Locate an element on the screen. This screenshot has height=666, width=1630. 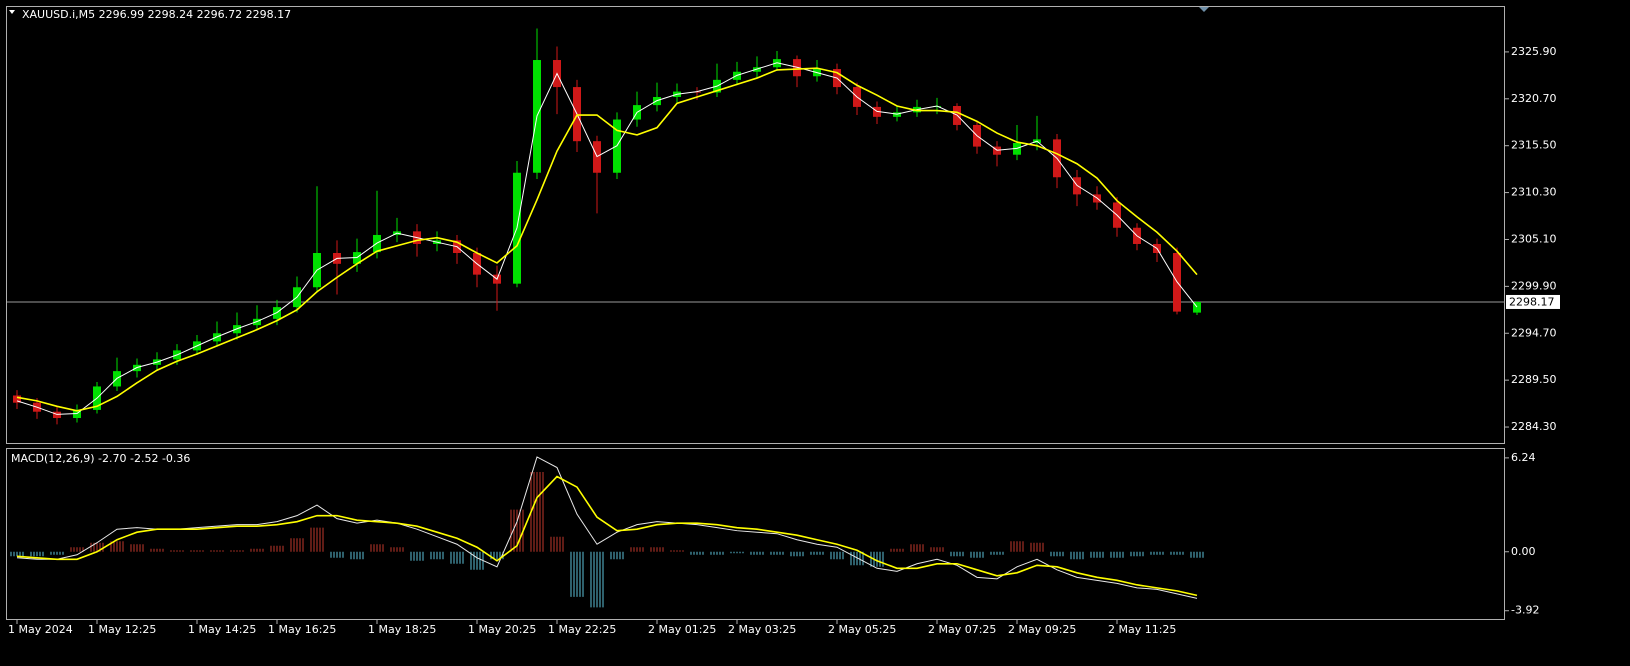
x-tick-label: 1 May 14:25 is located at coordinates (222, 629).